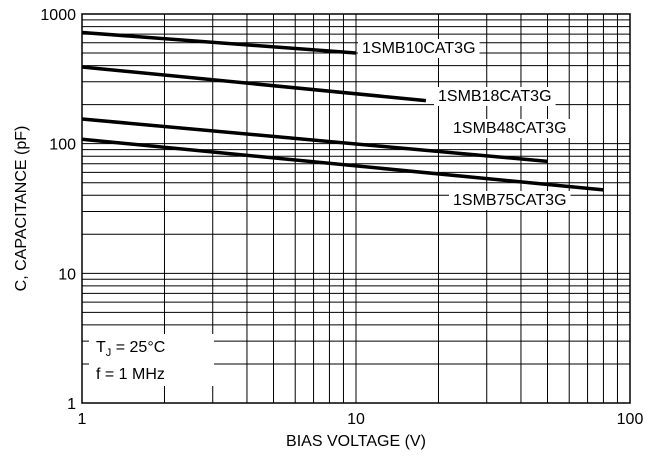  I want to click on conditions-note: TJ = 25°C f = 1 MHz, so click(151, 360).